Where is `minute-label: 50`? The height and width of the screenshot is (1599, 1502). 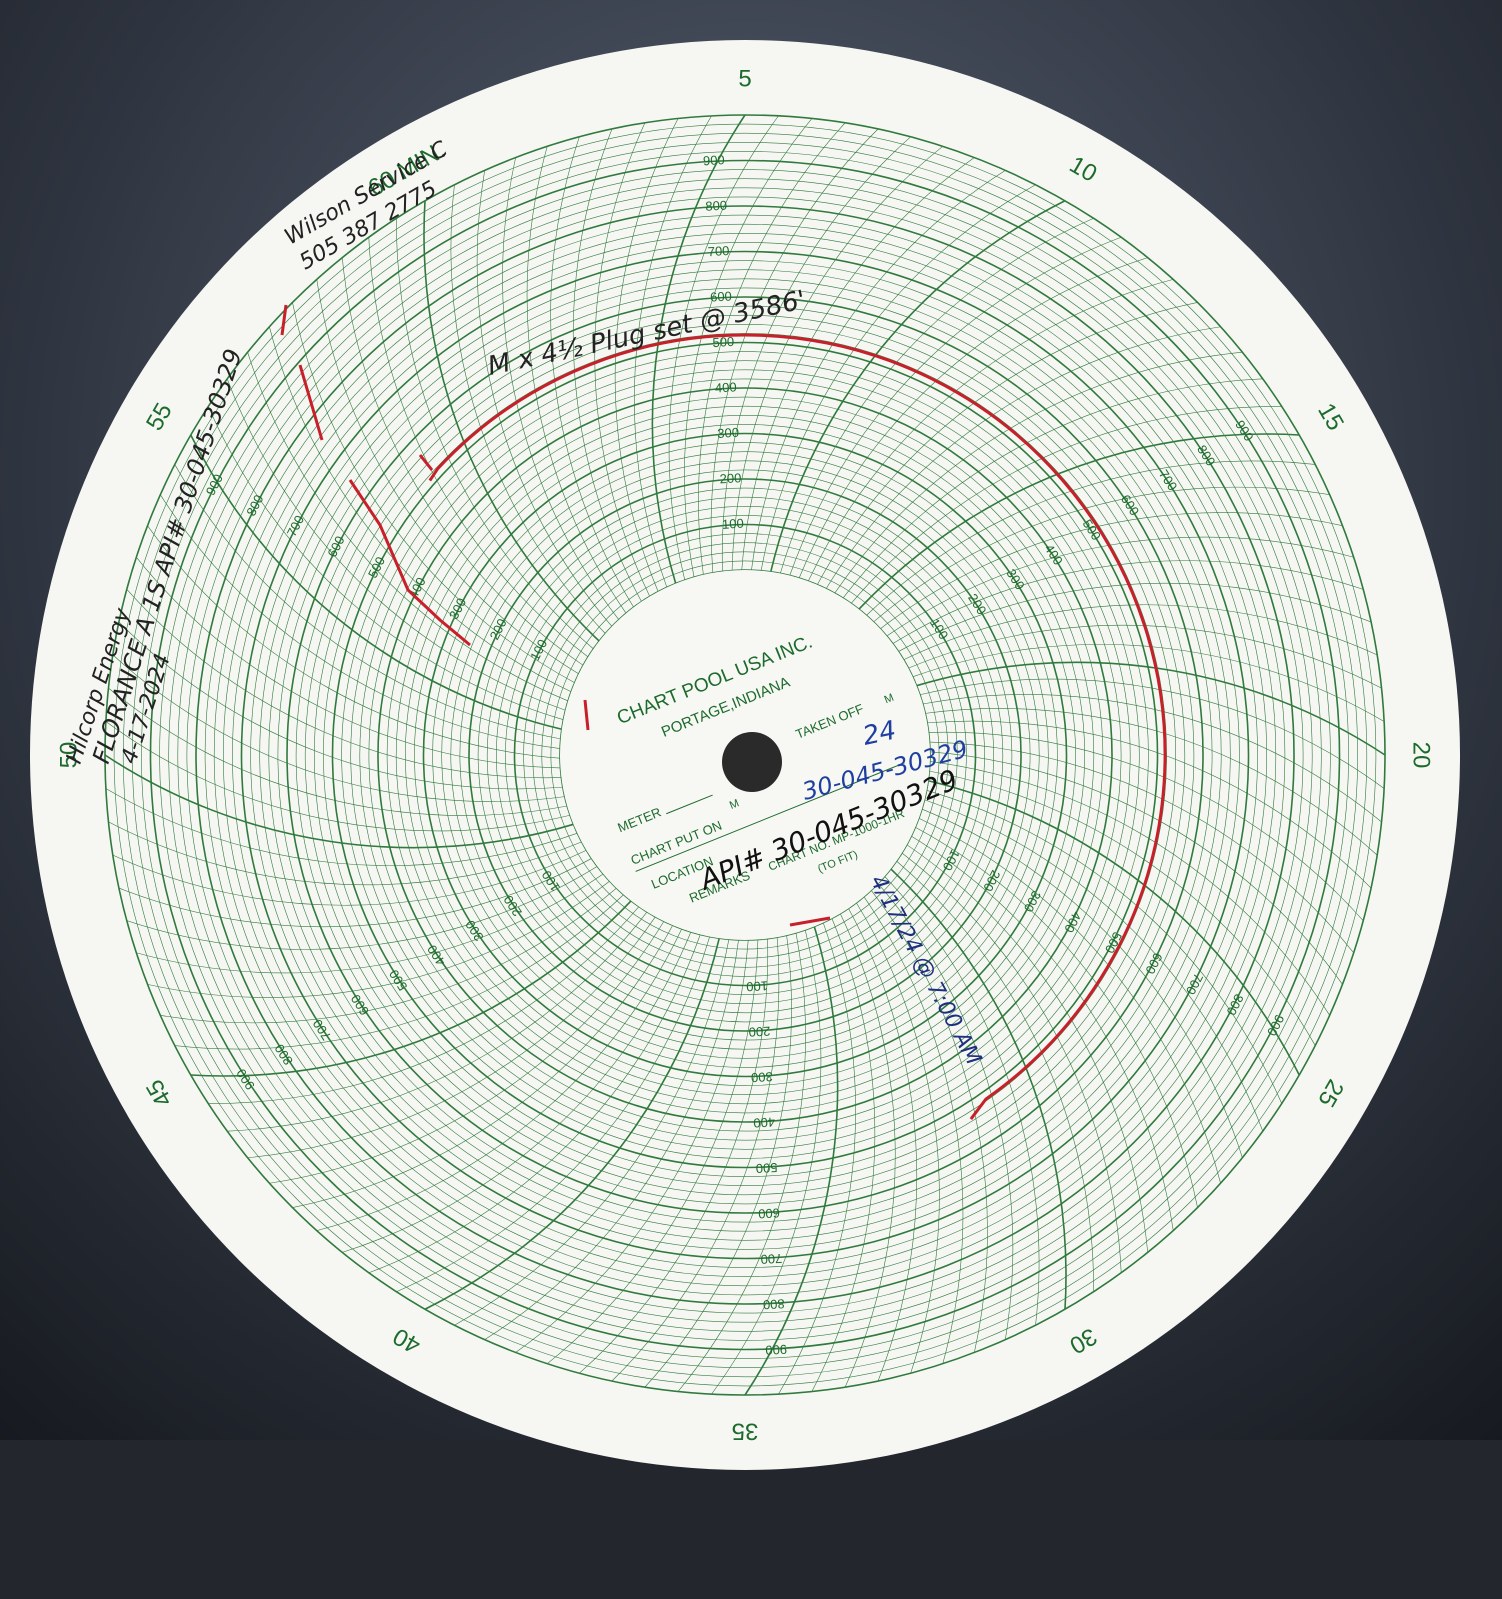
minute-label: 50 is located at coordinates (68, 755).